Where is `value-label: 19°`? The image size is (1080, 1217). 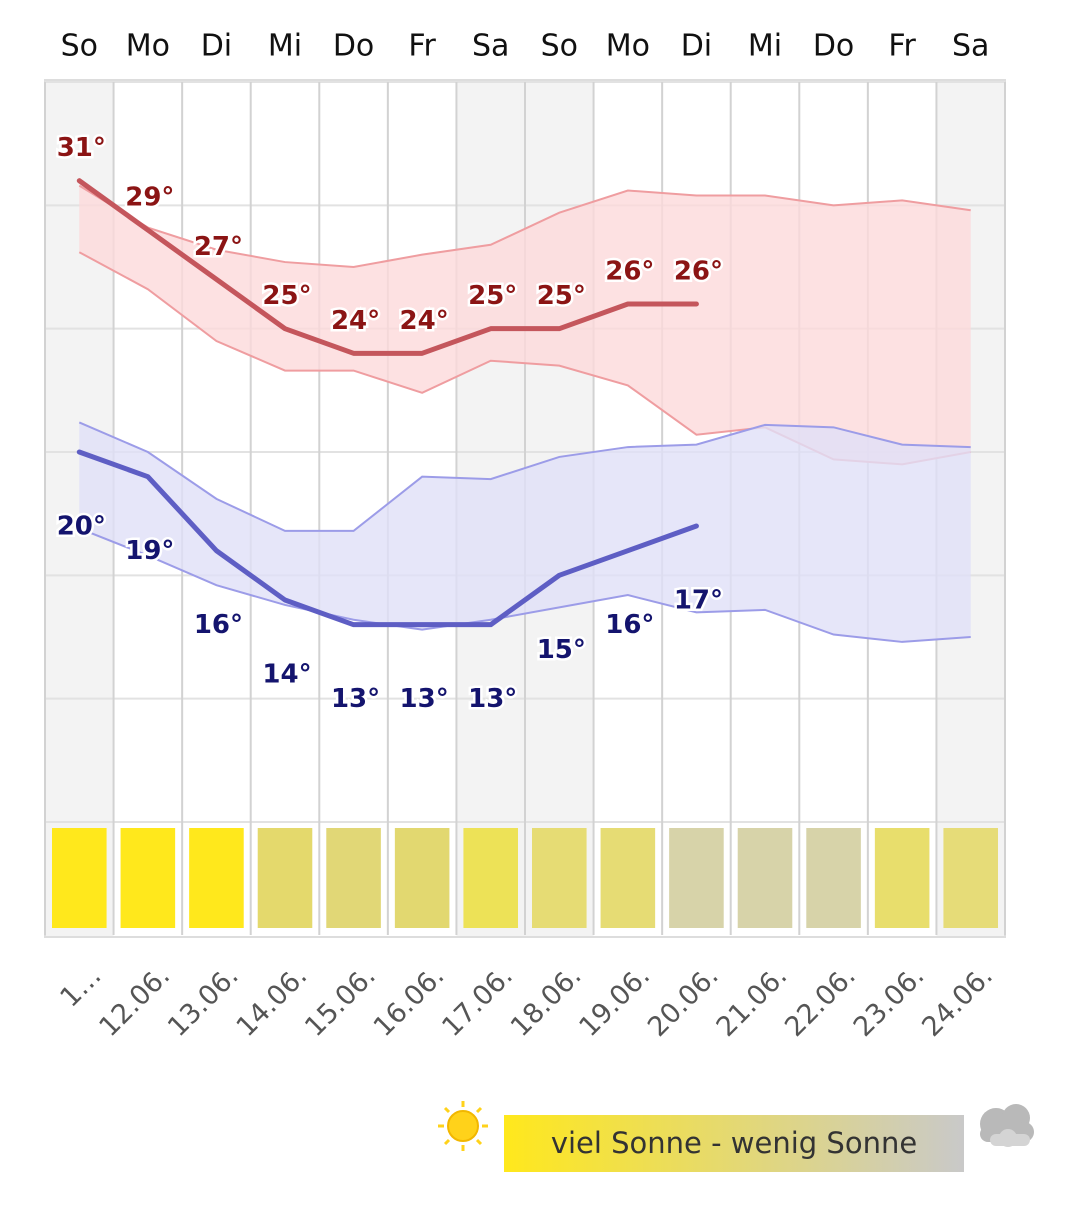
value-label: 19° is located at coordinates (149, 551).